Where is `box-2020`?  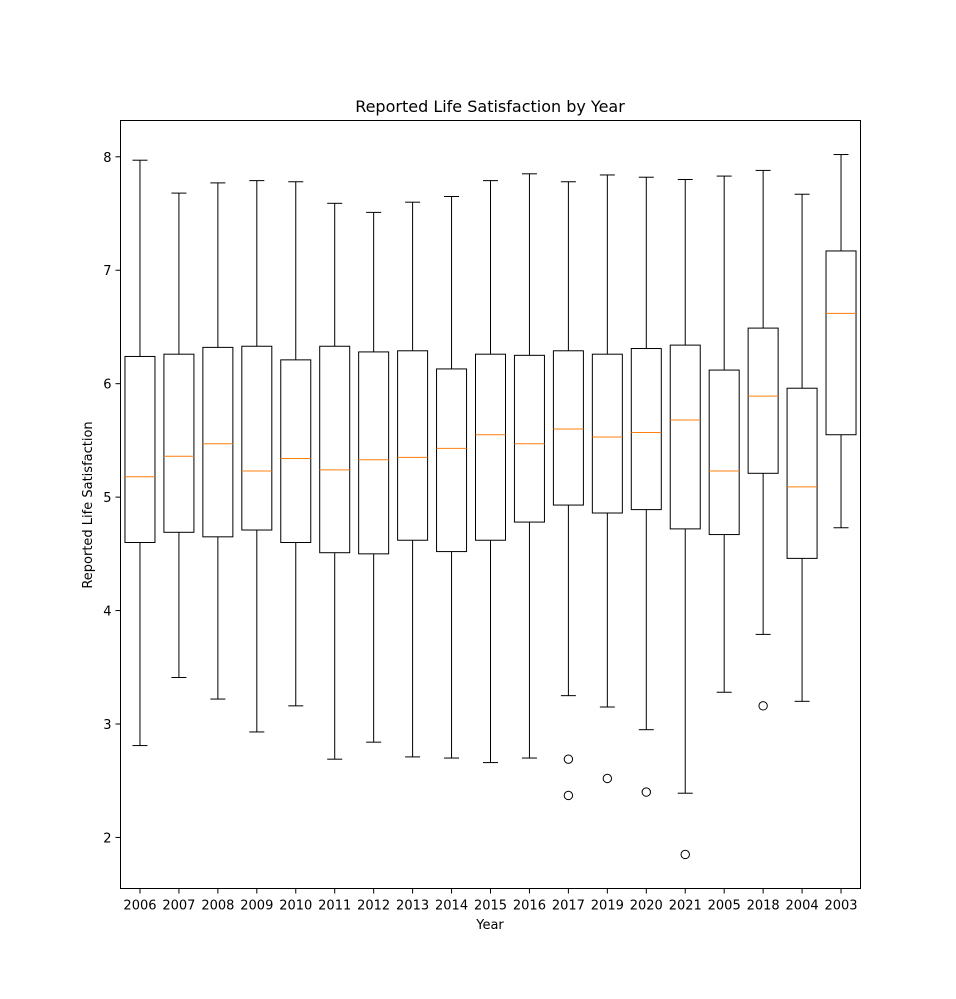
box-2020 is located at coordinates (646, 429).